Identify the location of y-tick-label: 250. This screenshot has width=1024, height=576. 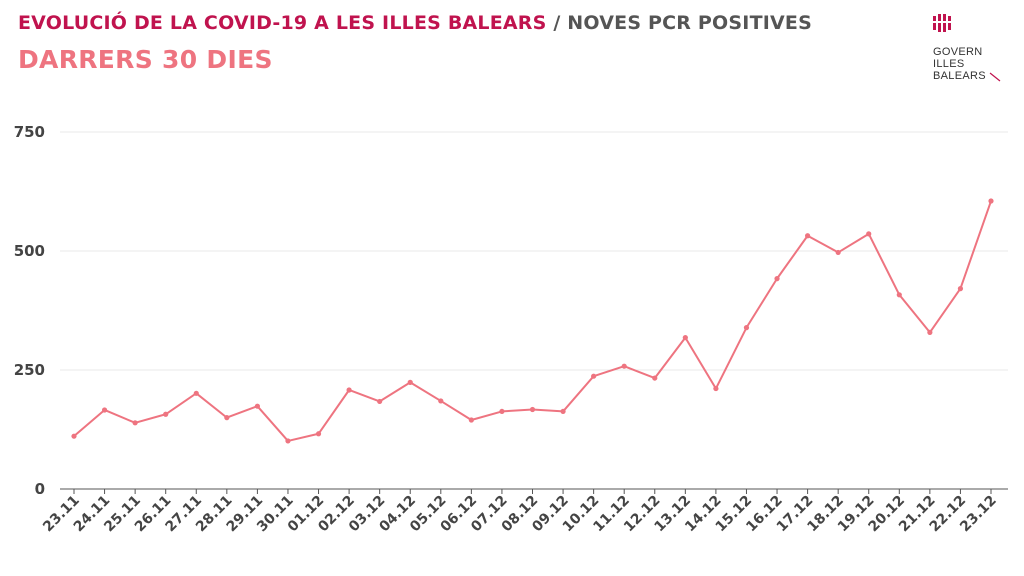
(29, 370).